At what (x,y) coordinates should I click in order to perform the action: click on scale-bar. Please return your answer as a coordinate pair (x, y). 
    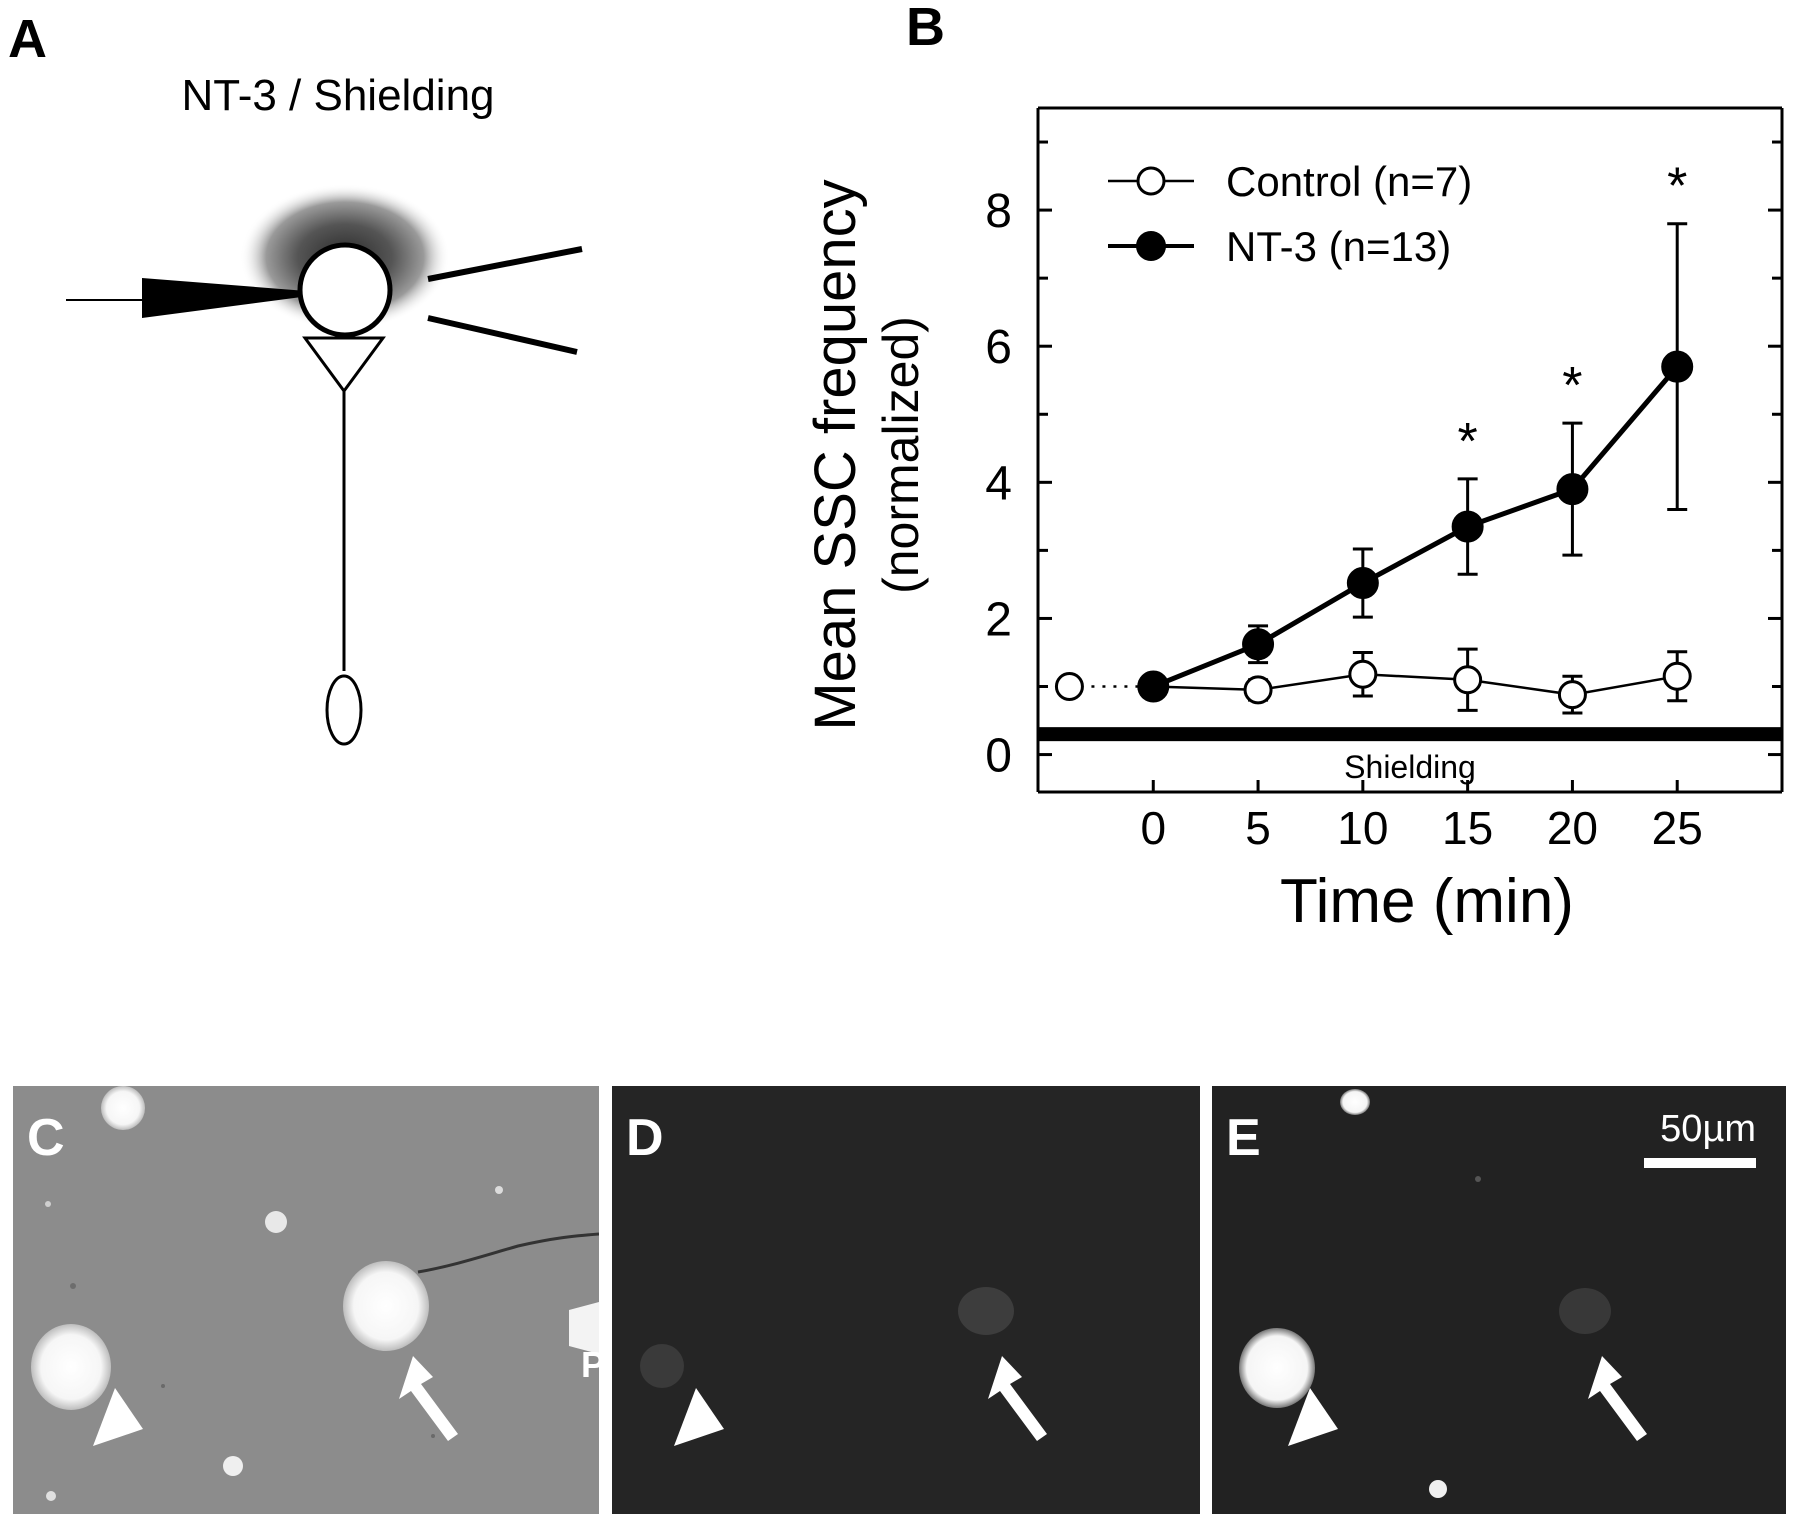
    Looking at the image, I should click on (1700, 1163).